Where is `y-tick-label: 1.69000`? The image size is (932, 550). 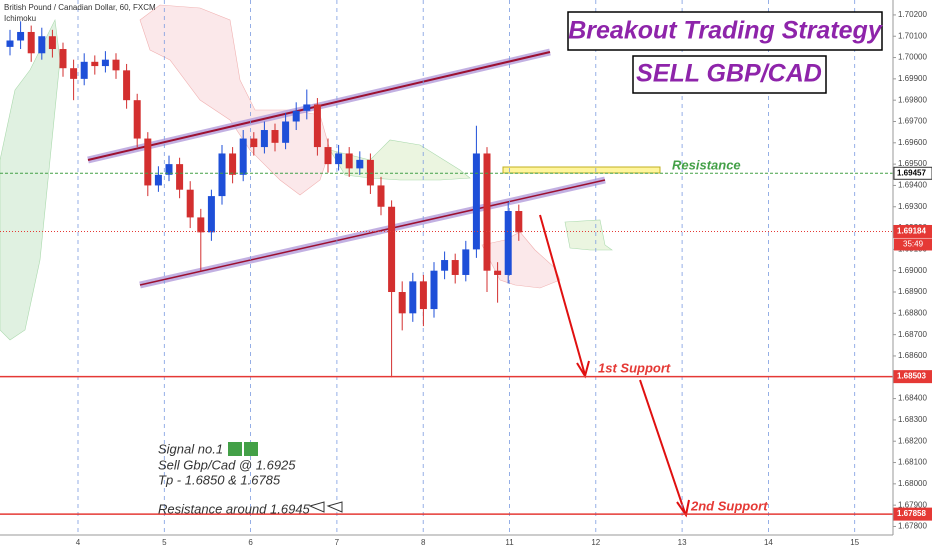 y-tick-label: 1.69000 is located at coordinates (912, 270).